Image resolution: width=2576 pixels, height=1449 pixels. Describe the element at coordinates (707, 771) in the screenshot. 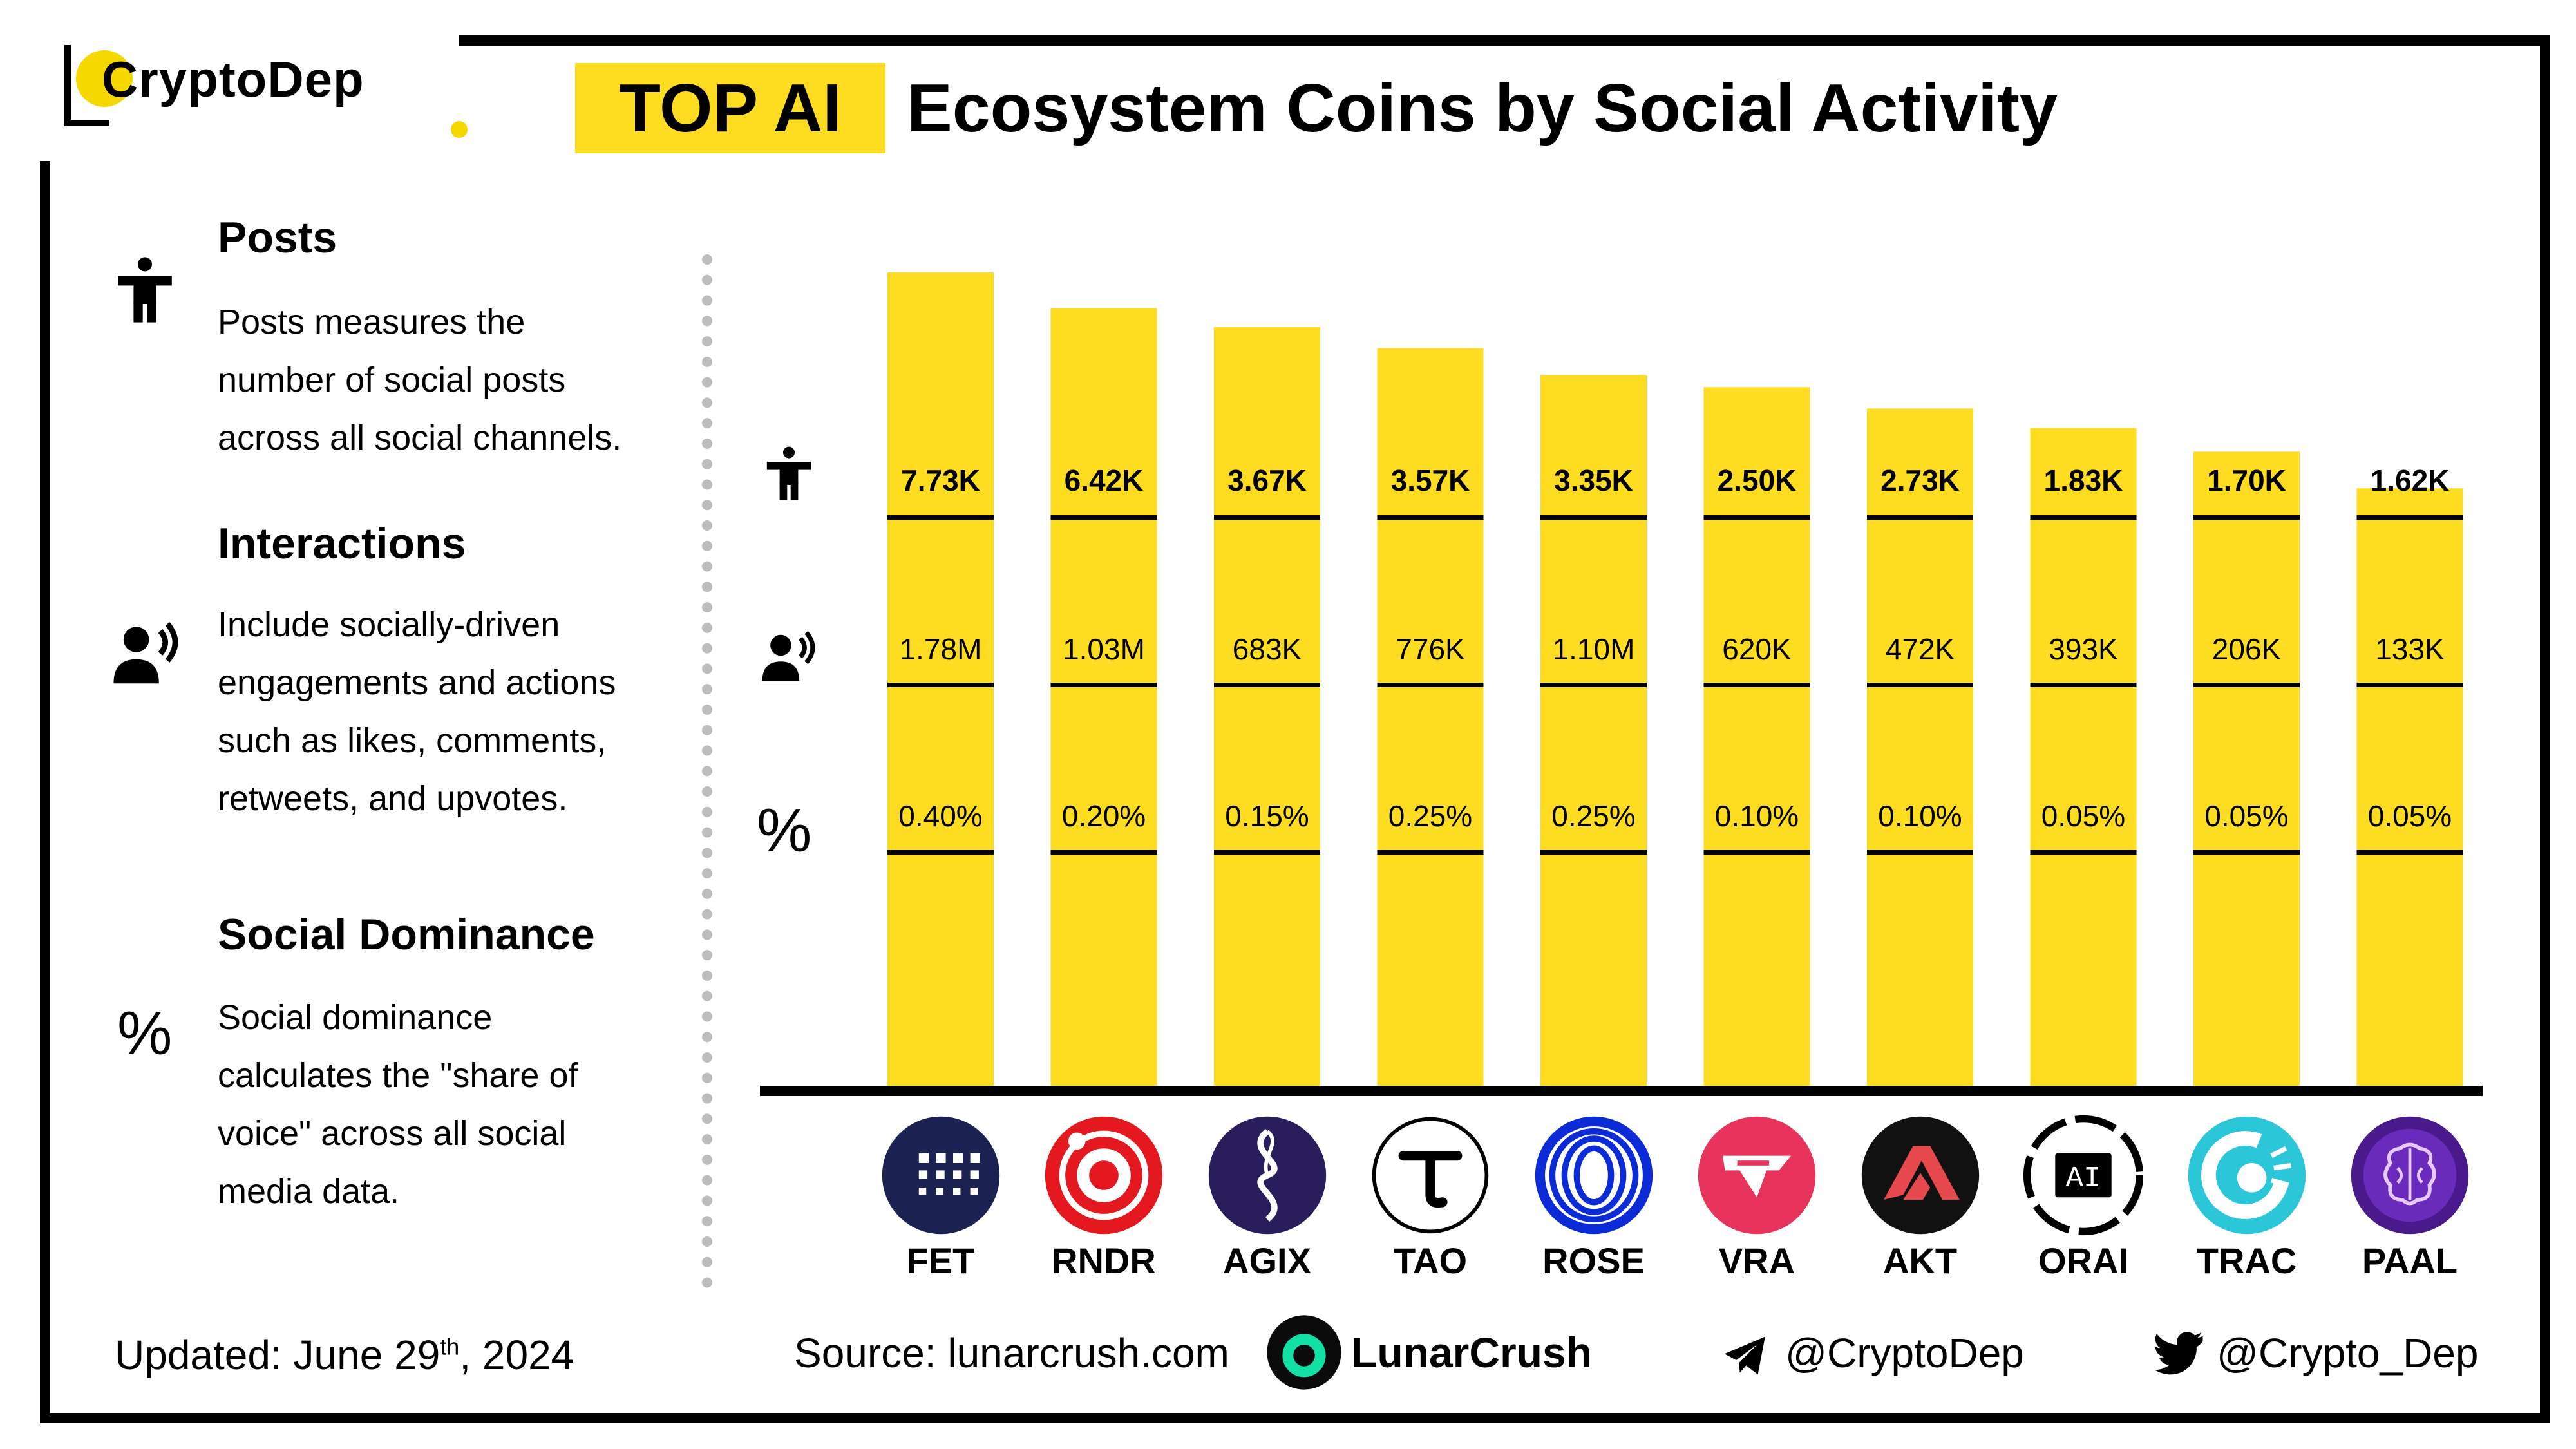

I see `section-divider` at that location.